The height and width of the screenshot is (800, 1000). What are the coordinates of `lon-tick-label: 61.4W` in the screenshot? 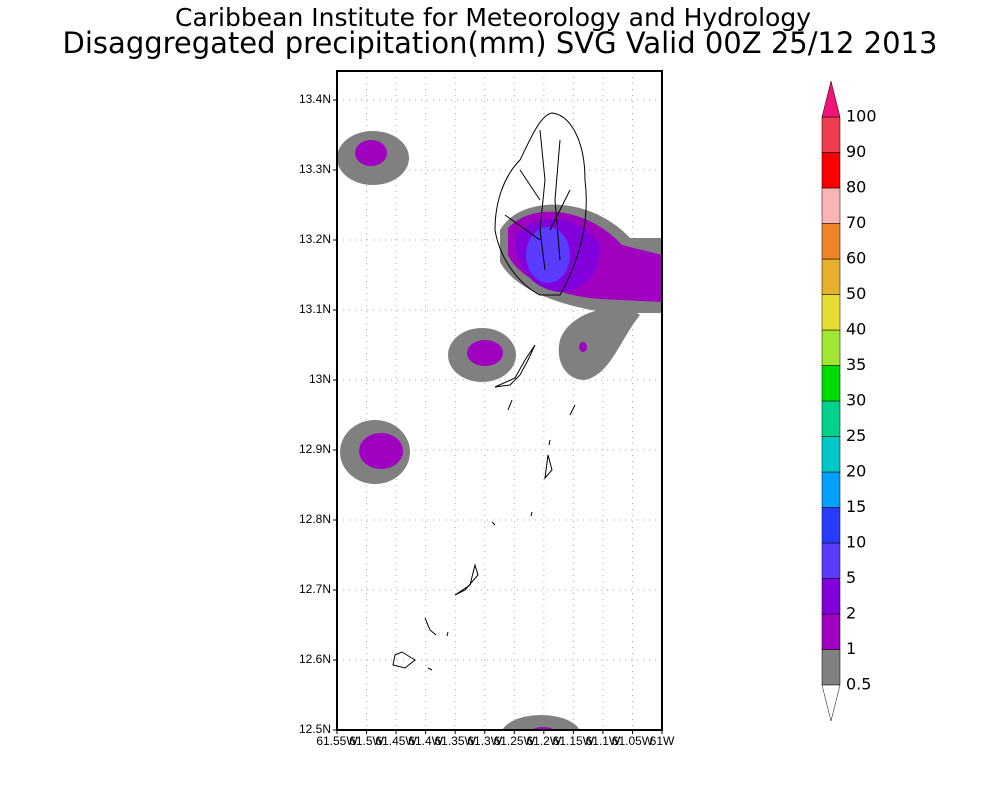 It's located at (425, 741).